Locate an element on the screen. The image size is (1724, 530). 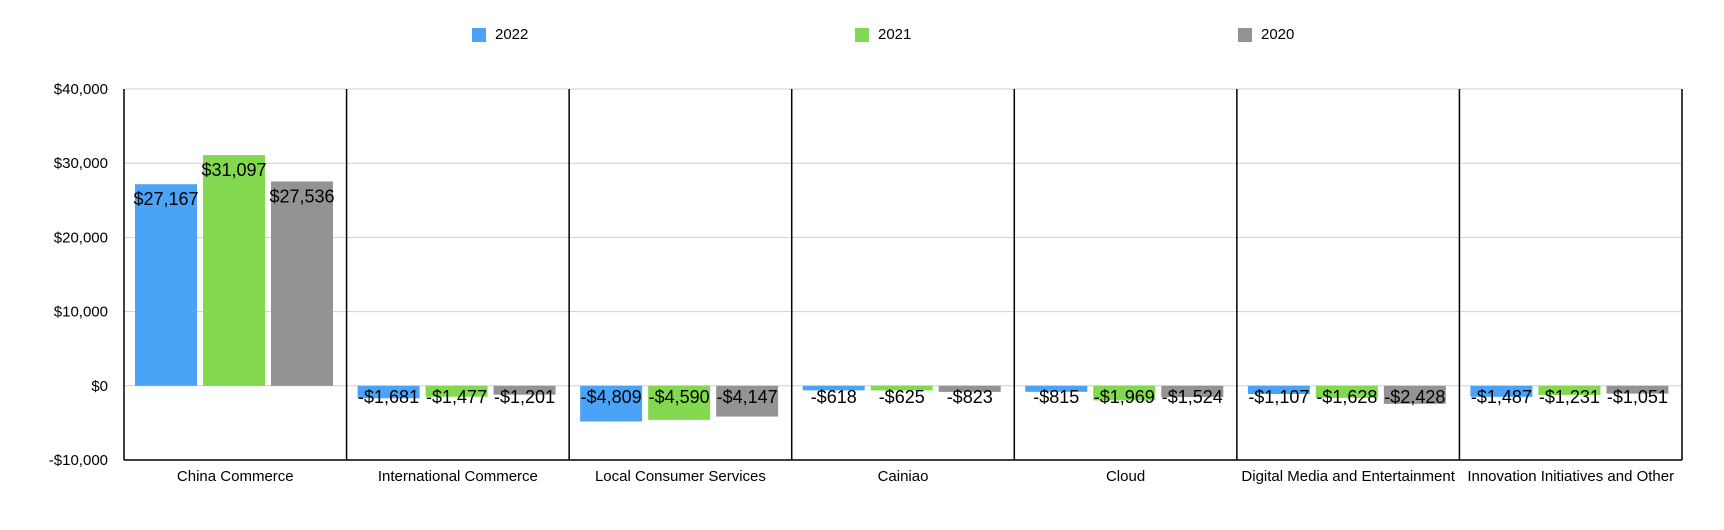
data-label: -$1,969 is located at coordinates (1124, 397).